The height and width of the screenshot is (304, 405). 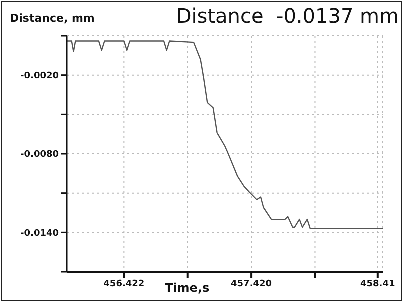 I want to click on x-tick-label: 458.41, so click(x=378, y=284).